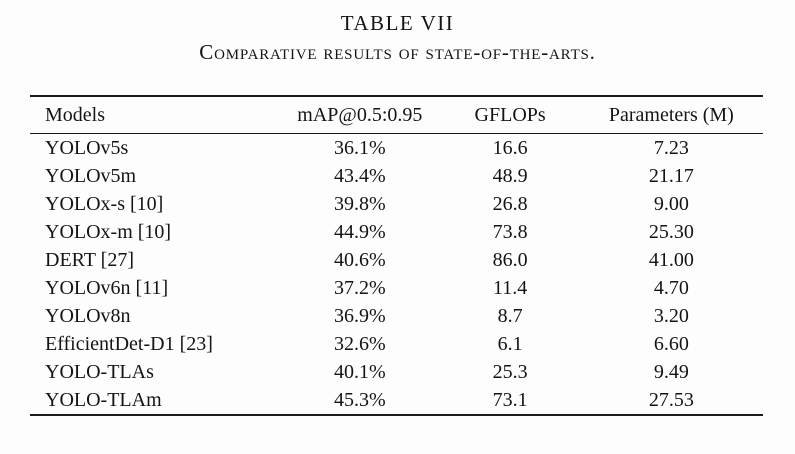  What do you see at coordinates (396, 288) in the screenshot?
I see `table-row: YOLOv6n [11] 37.2% 11.4 4.70` at bounding box center [396, 288].